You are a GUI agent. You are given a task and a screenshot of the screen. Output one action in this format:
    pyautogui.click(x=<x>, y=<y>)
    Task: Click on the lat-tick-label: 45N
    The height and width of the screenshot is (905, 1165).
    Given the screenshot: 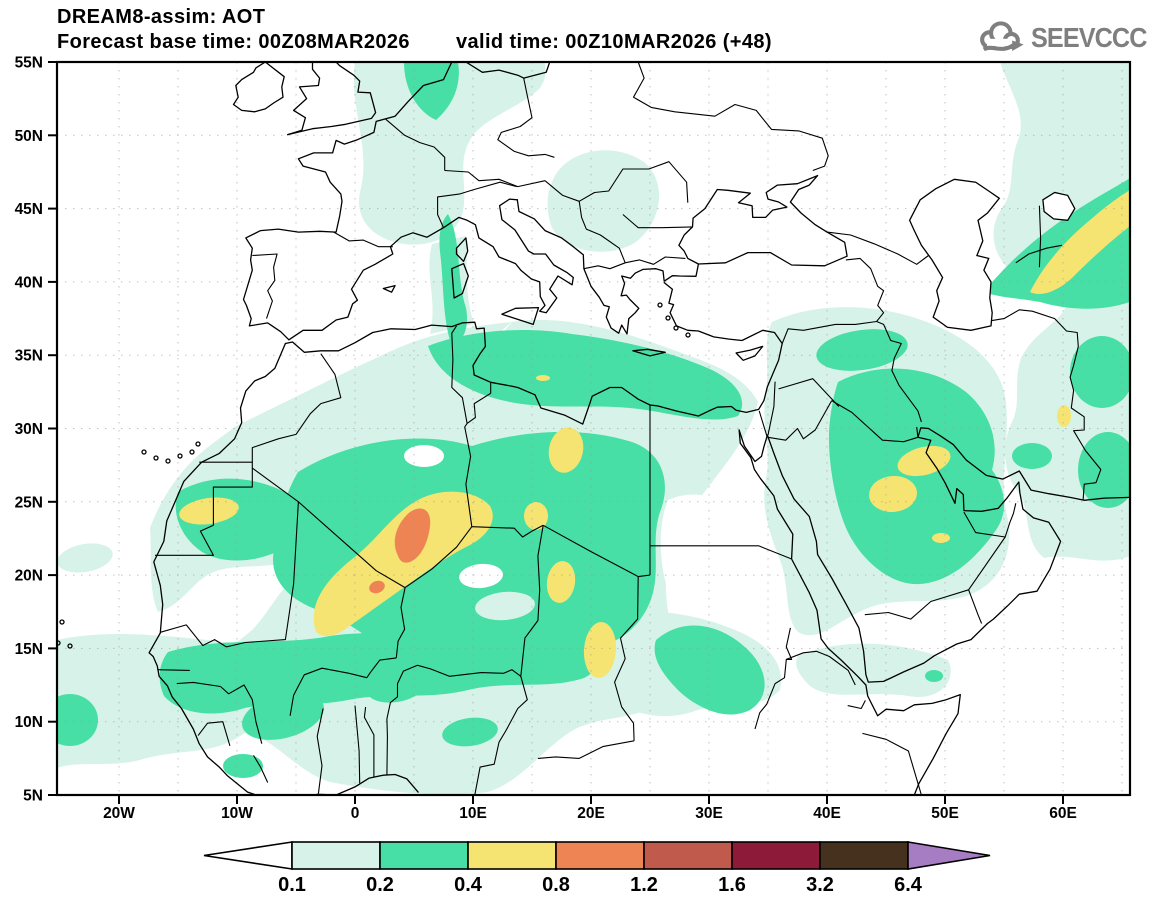 What is the action you would take?
    pyautogui.click(x=29, y=209)
    